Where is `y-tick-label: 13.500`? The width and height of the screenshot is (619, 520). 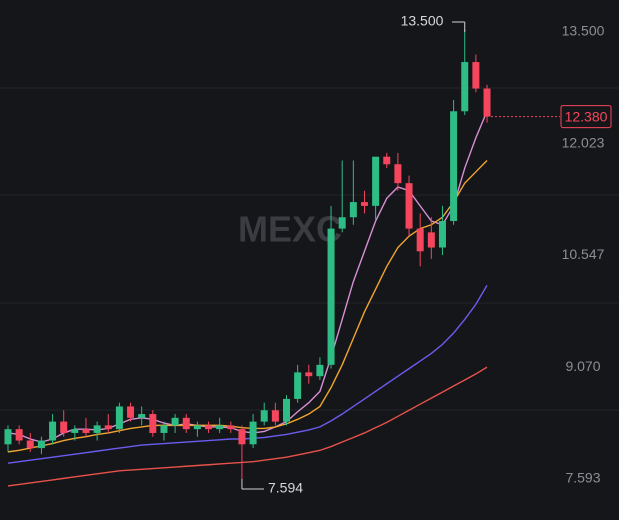
y-tick-label: 13.500 is located at coordinates (583, 30).